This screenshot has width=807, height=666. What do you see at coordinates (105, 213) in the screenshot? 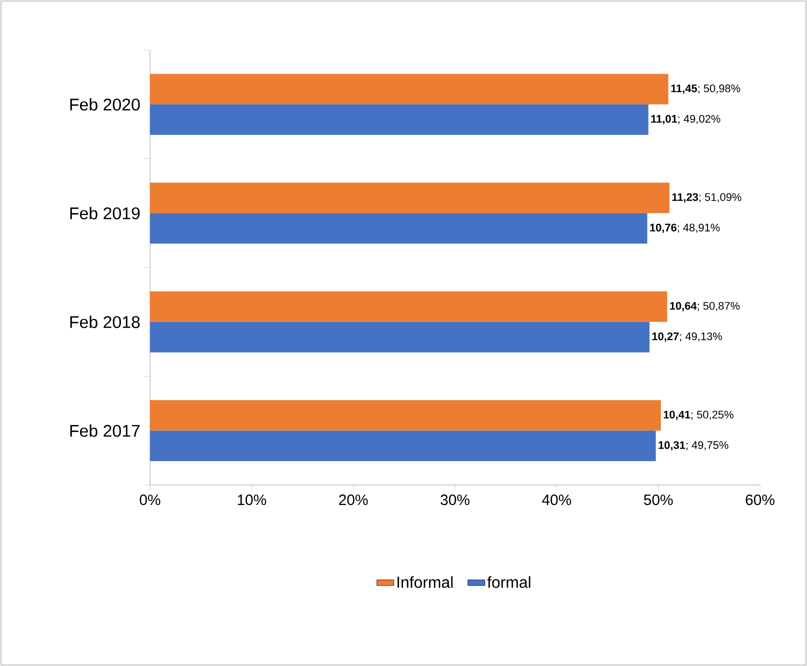
I see `y-tick-label: Feb 2019` at bounding box center [105, 213].